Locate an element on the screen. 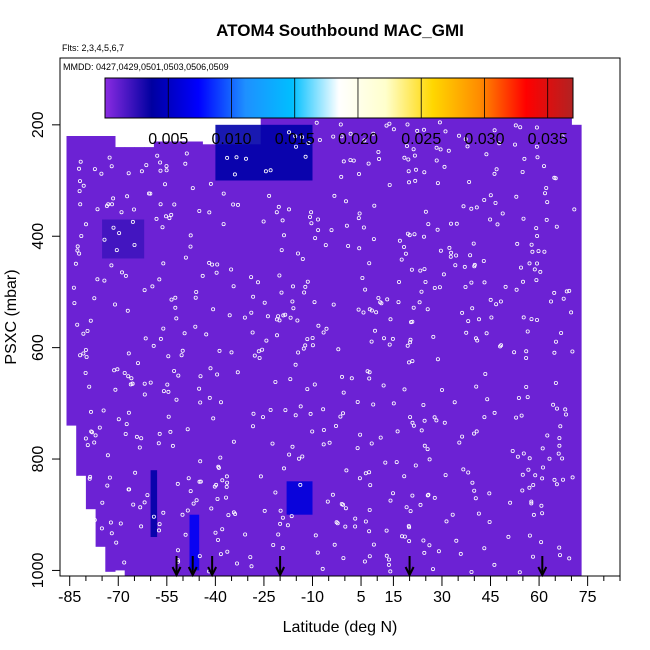 The width and height of the screenshot is (650, 650). y-tick-label: 400 is located at coordinates (38, 236).